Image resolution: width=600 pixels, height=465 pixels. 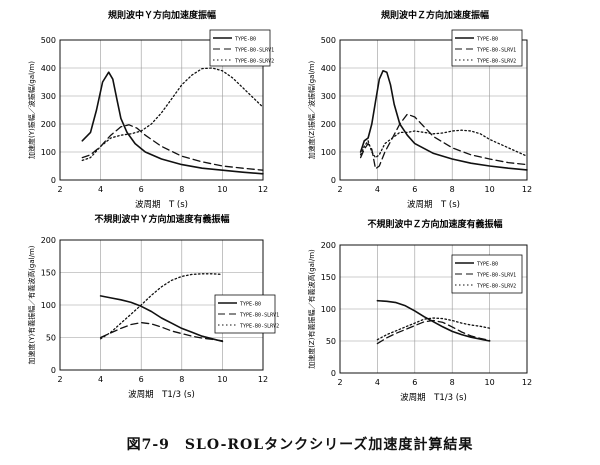 What do you see at coordinates (300, 445) in the screenshot?
I see `figure-caption: 図7-9 SLO-ROLタンクシリーズ加速度計算結果` at bounding box center [300, 445].